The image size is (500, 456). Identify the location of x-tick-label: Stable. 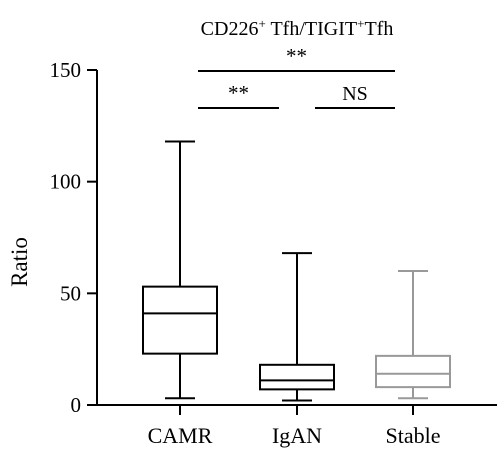
(413, 435).